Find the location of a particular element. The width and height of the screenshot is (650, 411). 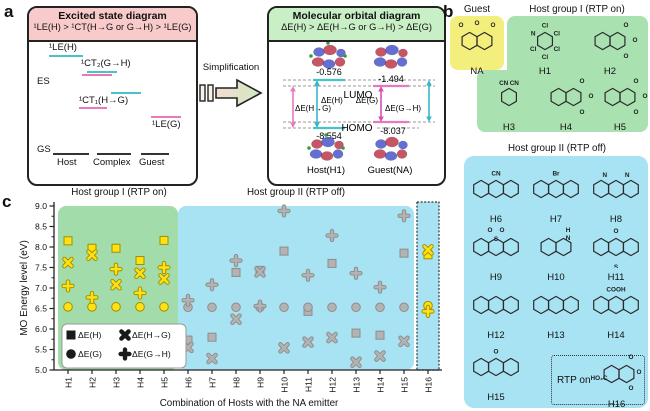

svg-text: 8.0 is located at coordinates (41, 247).